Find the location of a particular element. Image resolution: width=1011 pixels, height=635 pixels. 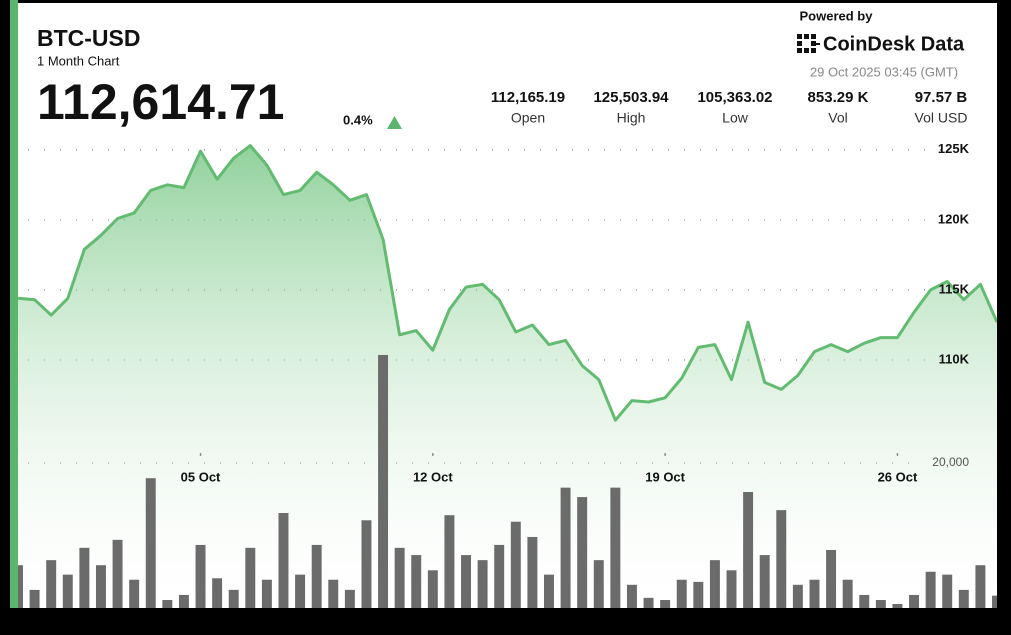

timestamp: 29 Oct 2025 03:45 (GMT) is located at coordinates (884, 71).